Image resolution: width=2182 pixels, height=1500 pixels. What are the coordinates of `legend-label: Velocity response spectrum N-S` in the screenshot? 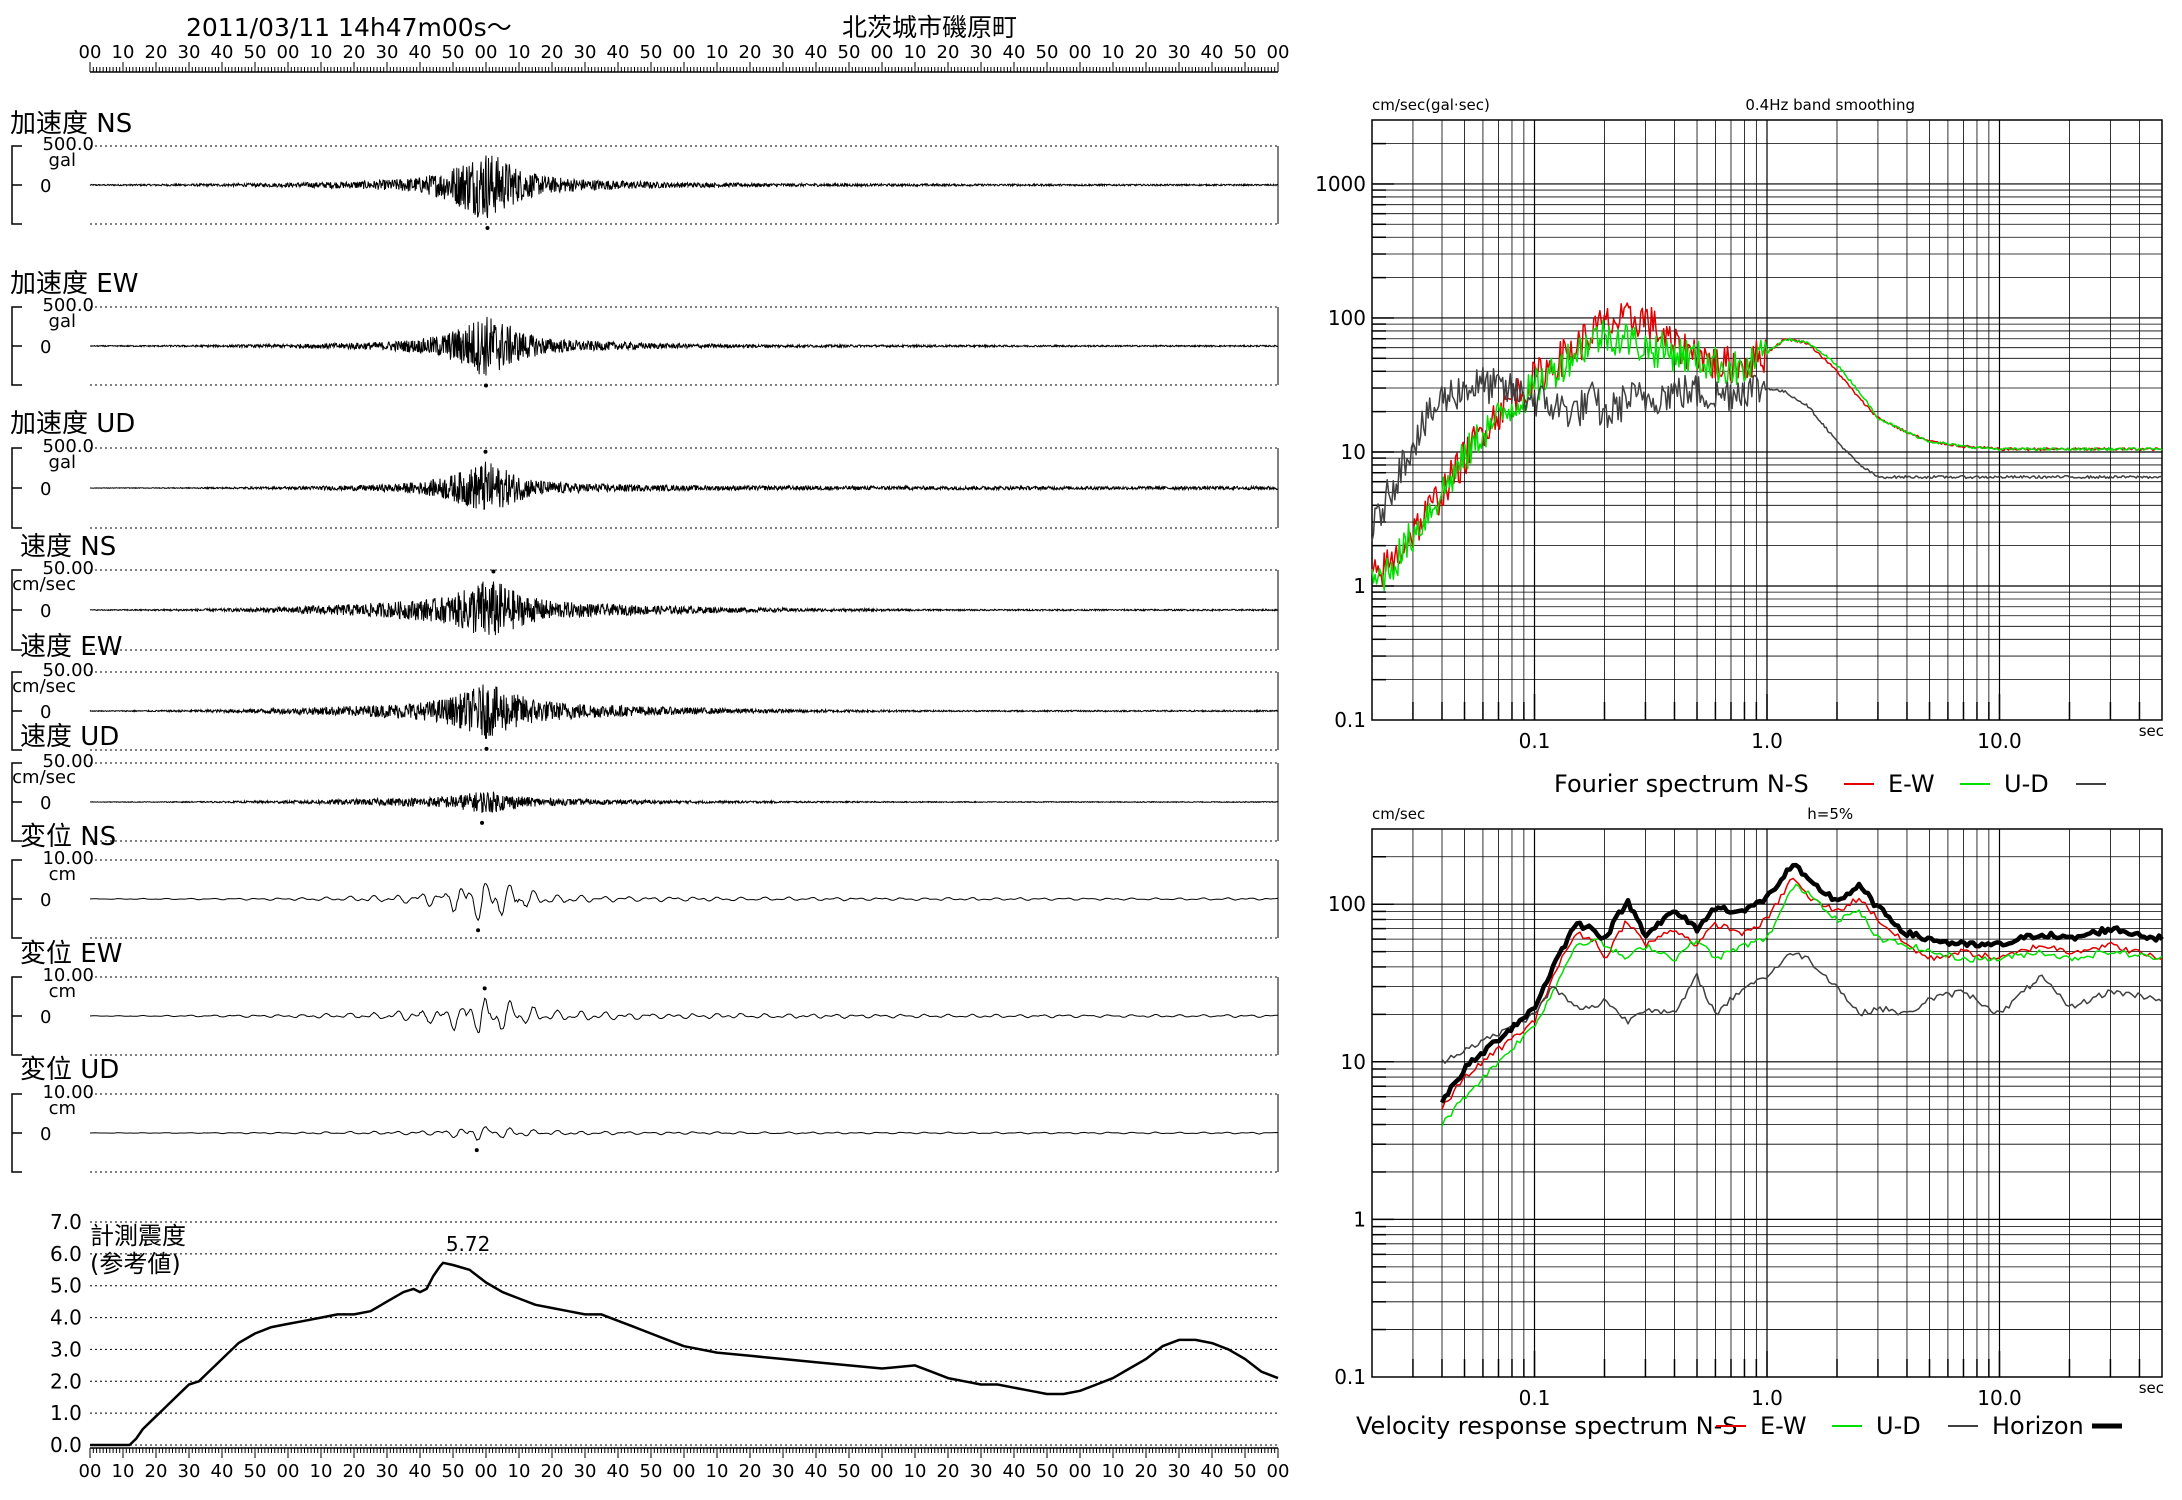 It's located at (1546, 1426).